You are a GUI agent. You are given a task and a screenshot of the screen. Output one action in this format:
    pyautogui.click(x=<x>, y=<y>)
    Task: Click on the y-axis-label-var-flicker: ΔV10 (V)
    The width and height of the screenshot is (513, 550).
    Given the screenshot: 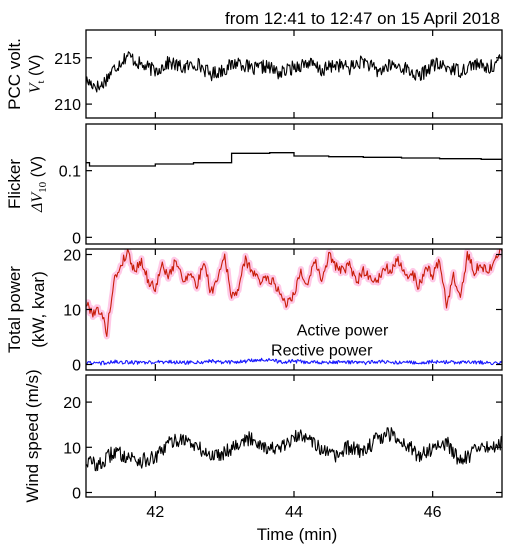 What is the action you would take?
    pyautogui.click(x=39, y=184)
    